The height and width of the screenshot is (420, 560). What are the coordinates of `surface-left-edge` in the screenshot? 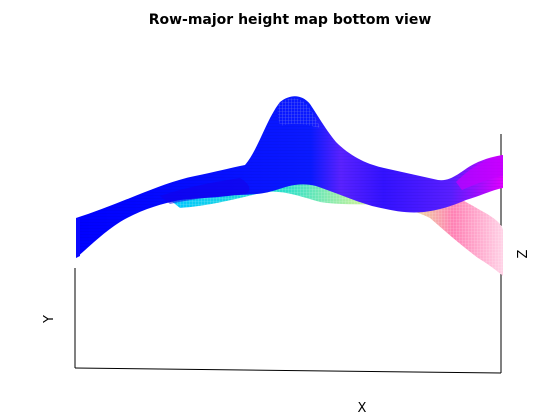 It's located at (78, 238).